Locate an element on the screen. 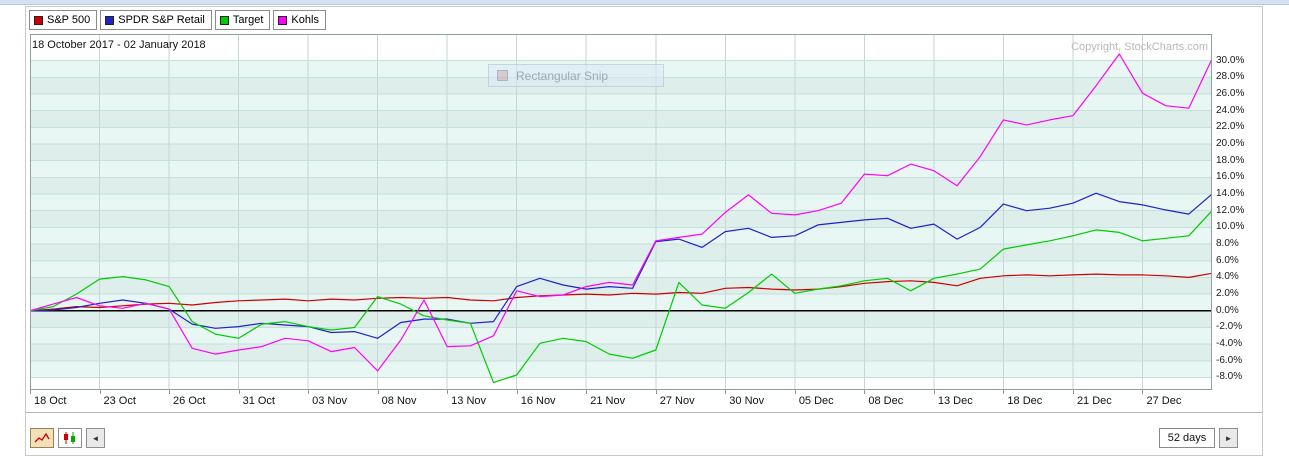 The height and width of the screenshot is (463, 1289). x-axis-label: 03 Nov is located at coordinates (329, 401).